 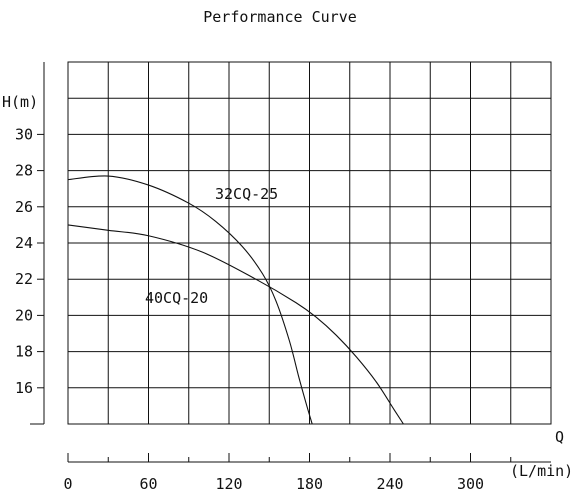 I want to click on y-axis-label: H(m), so click(x=20, y=102).